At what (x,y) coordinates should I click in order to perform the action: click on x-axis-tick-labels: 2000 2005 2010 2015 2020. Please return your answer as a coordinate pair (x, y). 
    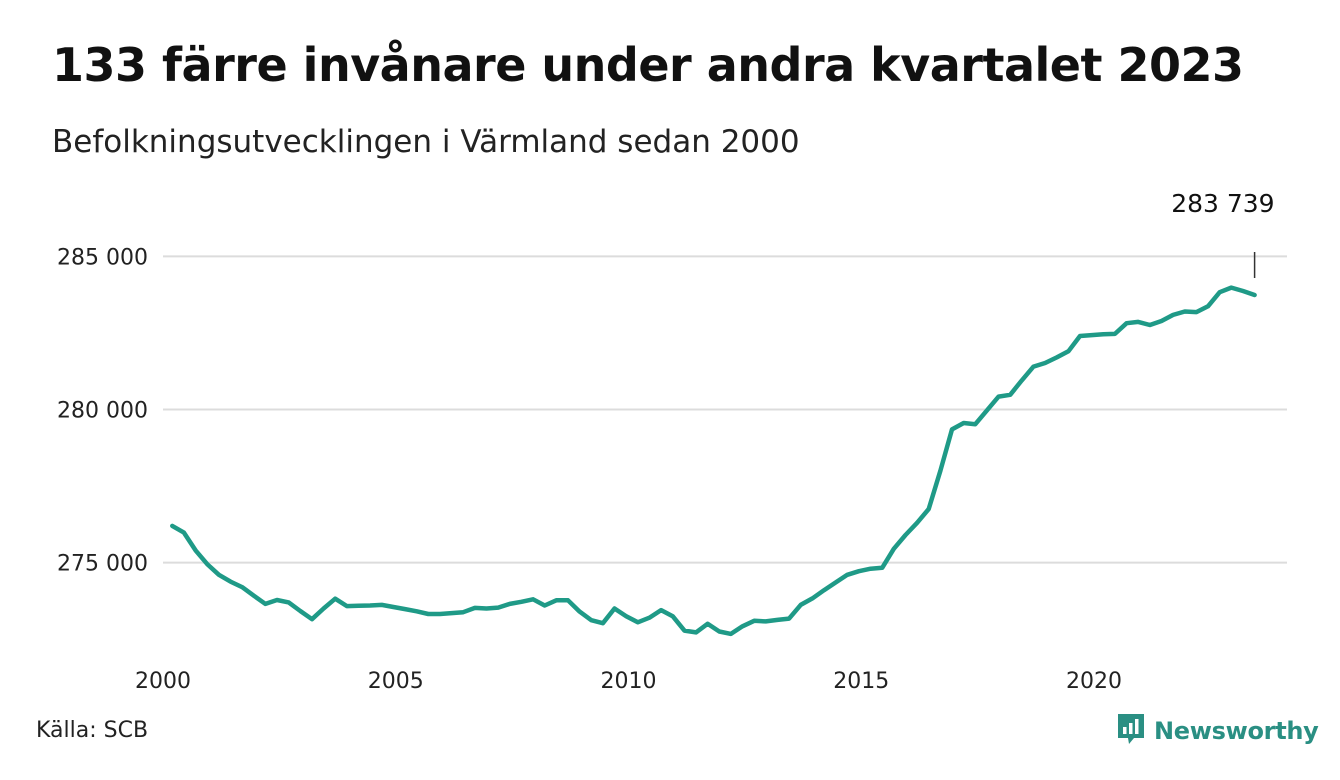
    Looking at the image, I should click on (628, 681).